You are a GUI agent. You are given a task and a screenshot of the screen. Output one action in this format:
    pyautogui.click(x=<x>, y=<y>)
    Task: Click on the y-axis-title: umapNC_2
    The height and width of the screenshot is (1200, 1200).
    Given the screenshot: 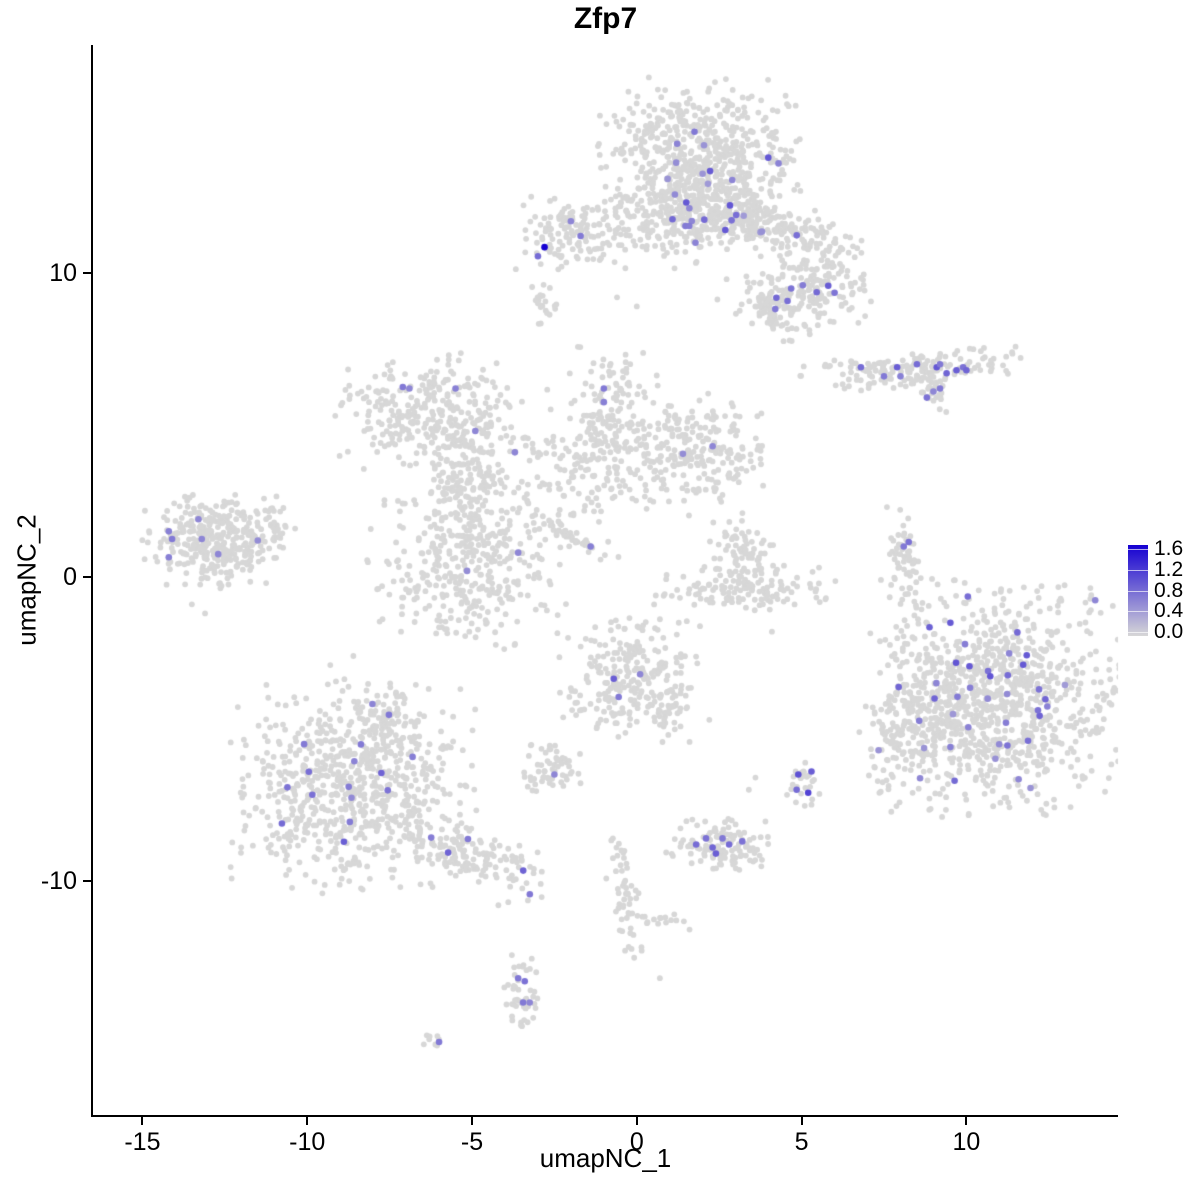 What is the action you would take?
    pyautogui.click(x=26, y=580)
    